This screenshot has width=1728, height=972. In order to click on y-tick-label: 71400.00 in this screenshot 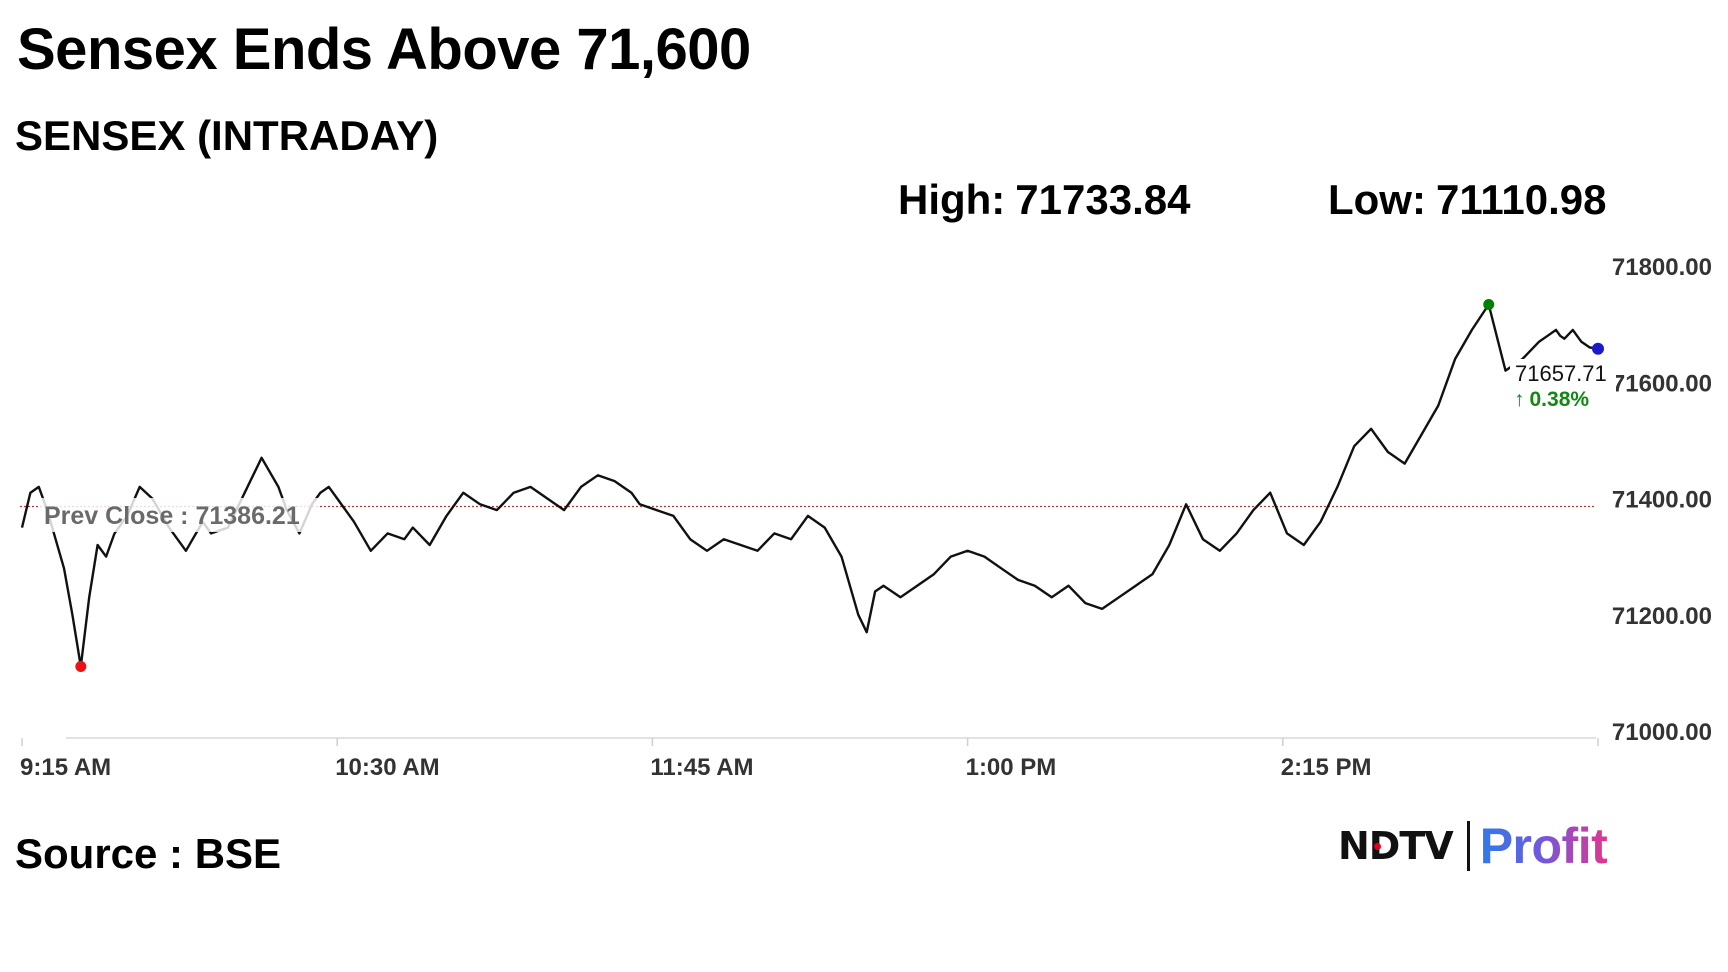, I will do `click(1662, 500)`.